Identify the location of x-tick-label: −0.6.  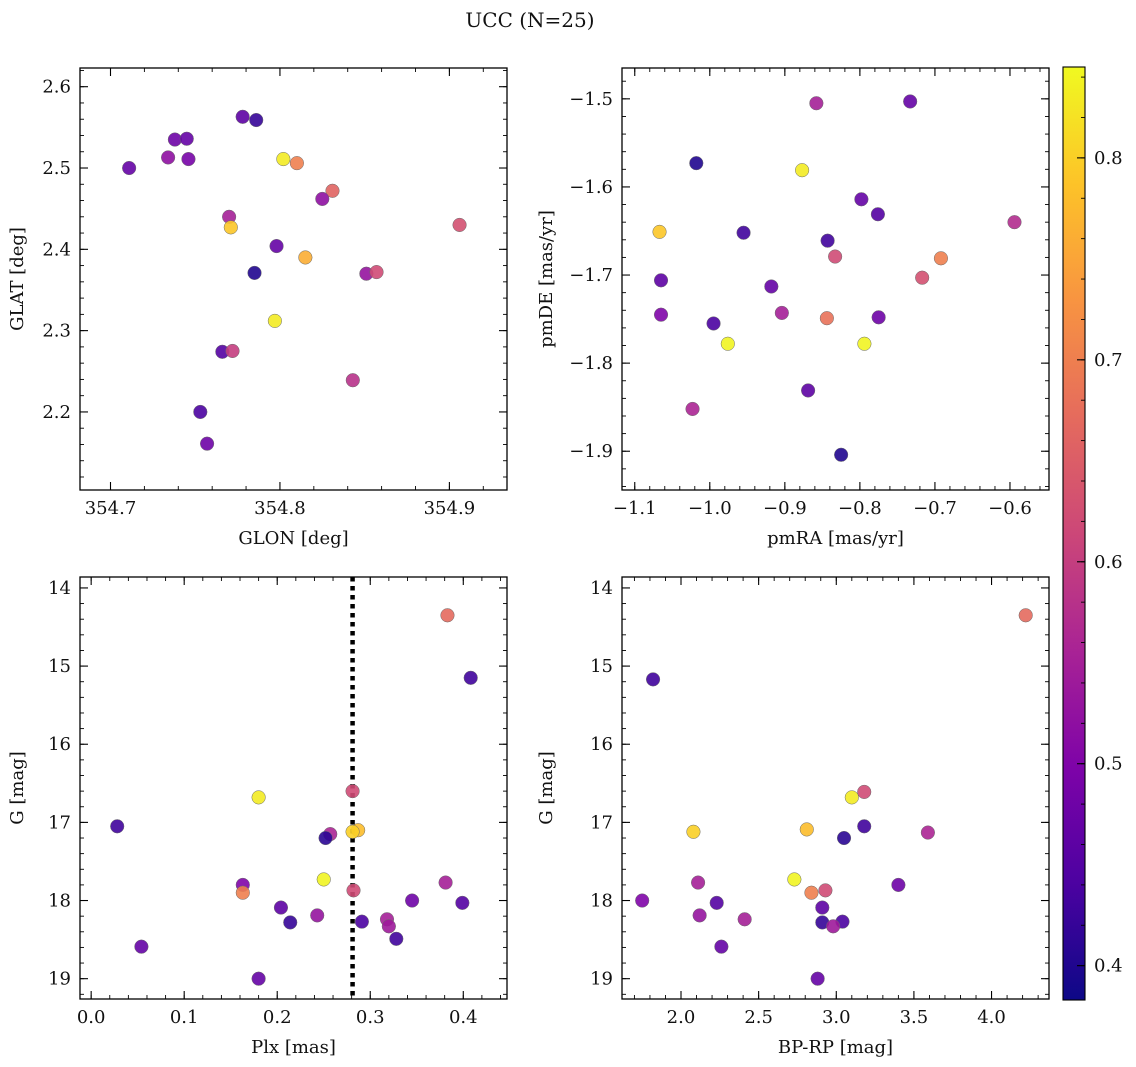
(1010, 508).